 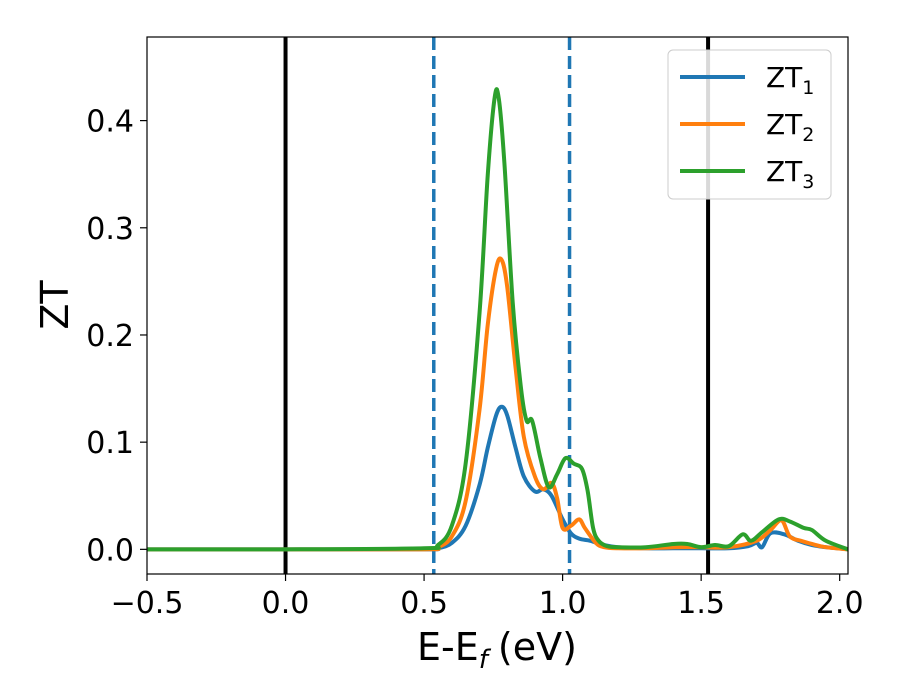 What do you see at coordinates (790, 174) in the screenshot?
I see `legend-label: ZT3` at bounding box center [790, 174].